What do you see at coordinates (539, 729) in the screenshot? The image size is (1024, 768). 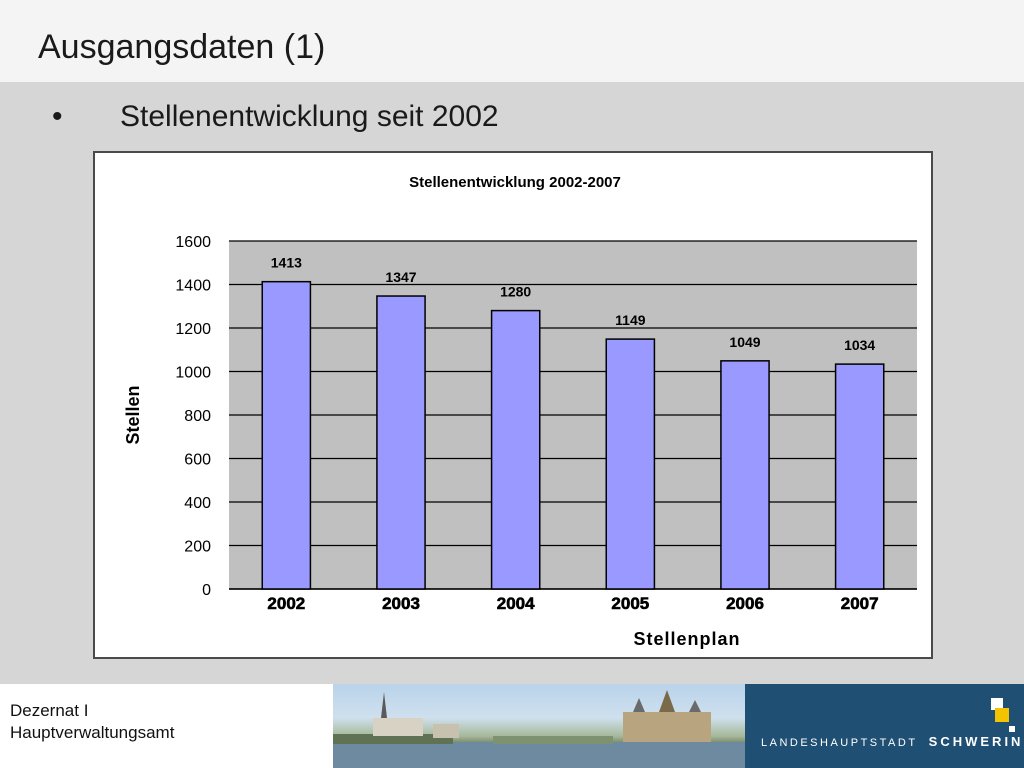 I see `skyline-illustration` at bounding box center [539, 729].